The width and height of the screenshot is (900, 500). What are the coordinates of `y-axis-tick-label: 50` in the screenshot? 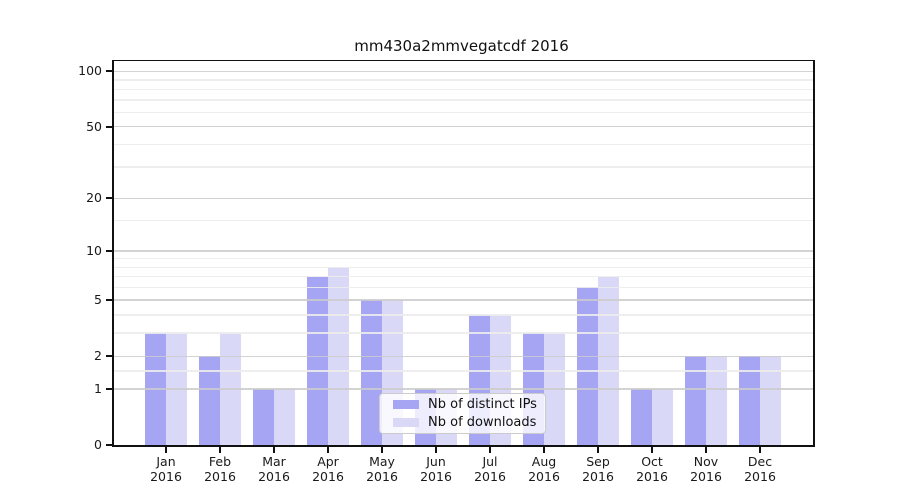 It's located at (94, 126).